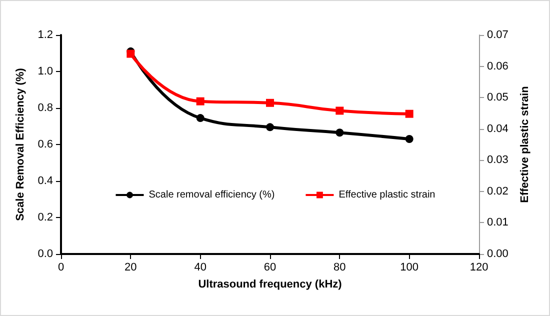  Describe the element at coordinates (497, 98) in the screenshot. I see `y2-tick-label: 0.05` at that location.